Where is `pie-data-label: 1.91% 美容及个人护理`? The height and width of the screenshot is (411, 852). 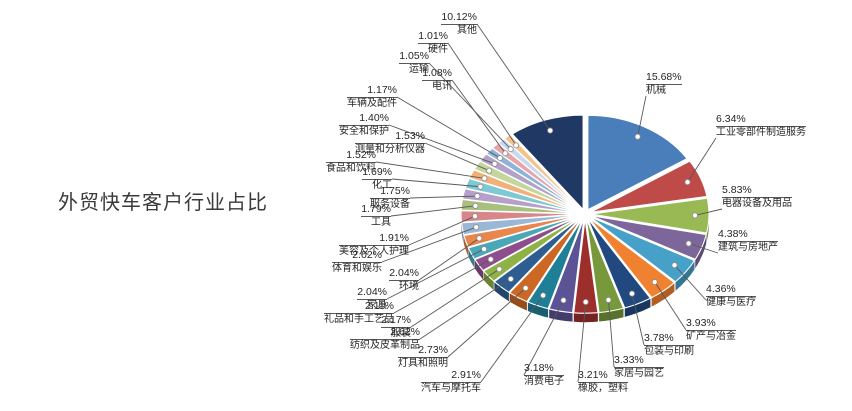
pie-data-label: 1.91% 美容及个人护理 is located at coordinates (374, 244).